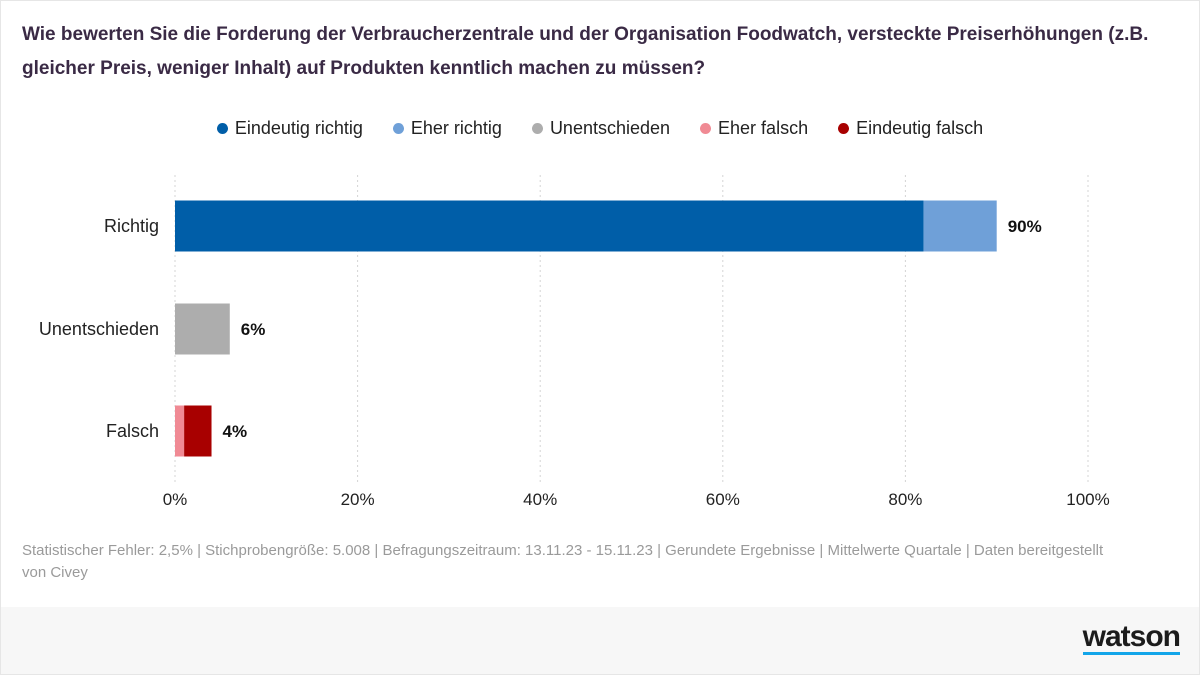 This screenshot has width=1200, height=675. I want to click on x-tick-label: 0%, so click(175, 499).